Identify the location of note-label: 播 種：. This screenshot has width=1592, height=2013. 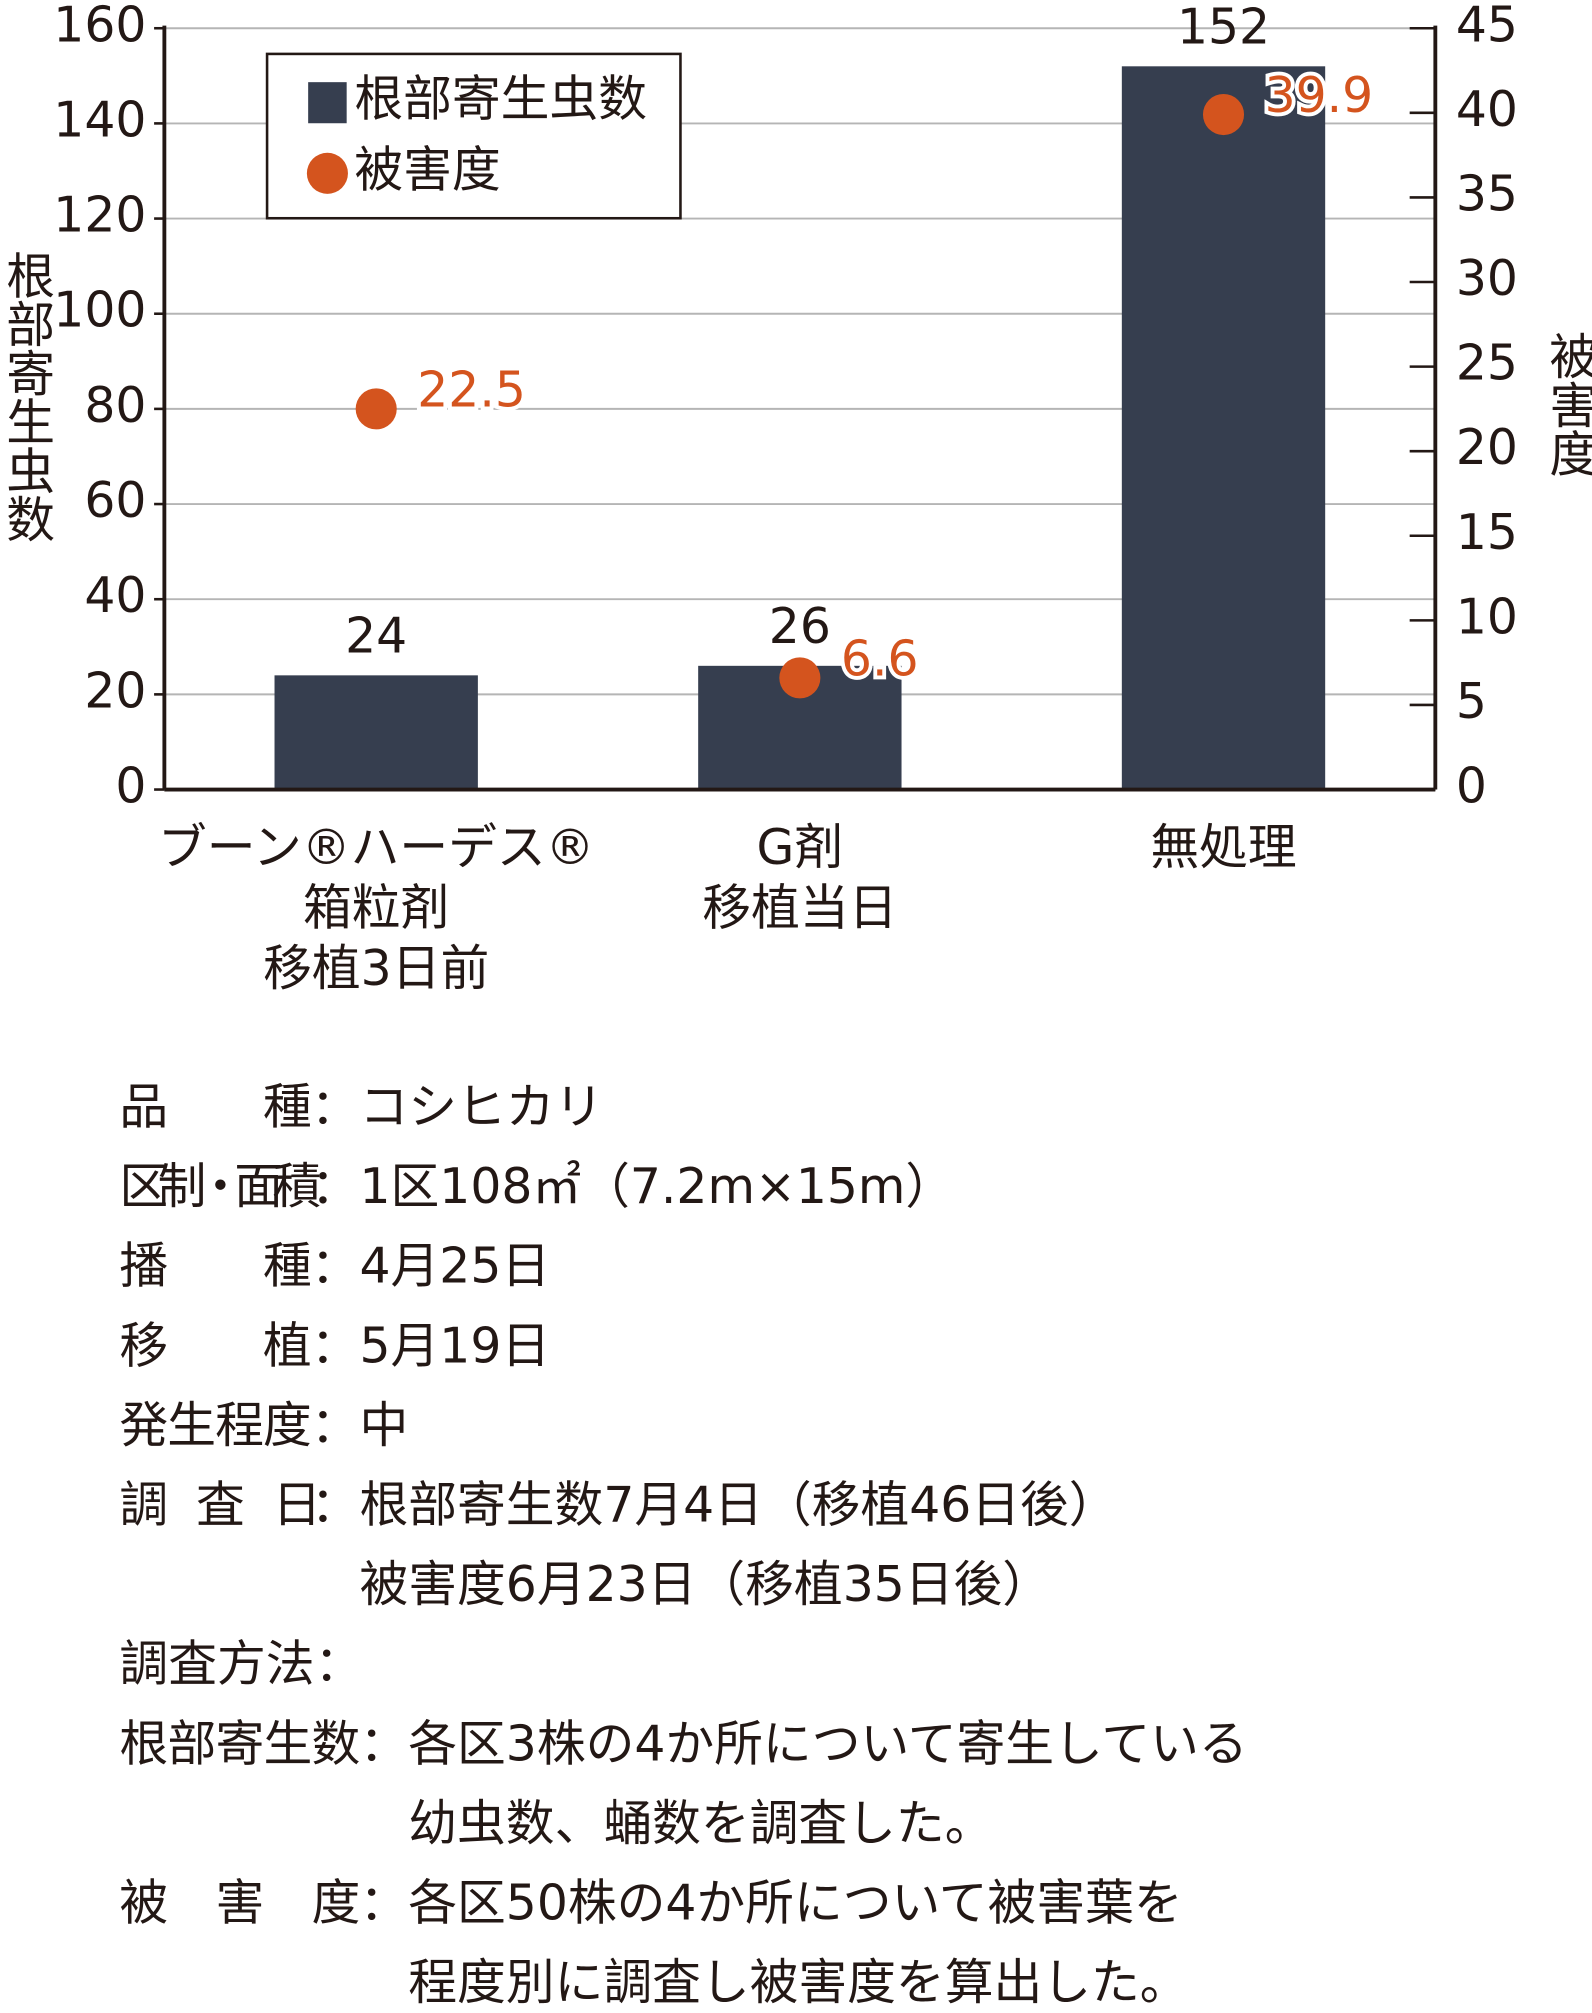
(239, 1266).